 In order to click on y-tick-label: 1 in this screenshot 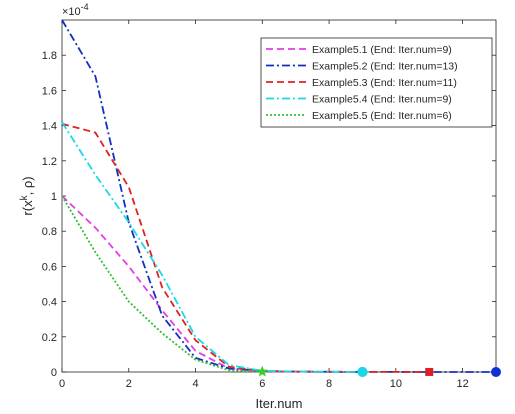, I will do `click(54, 197)`.